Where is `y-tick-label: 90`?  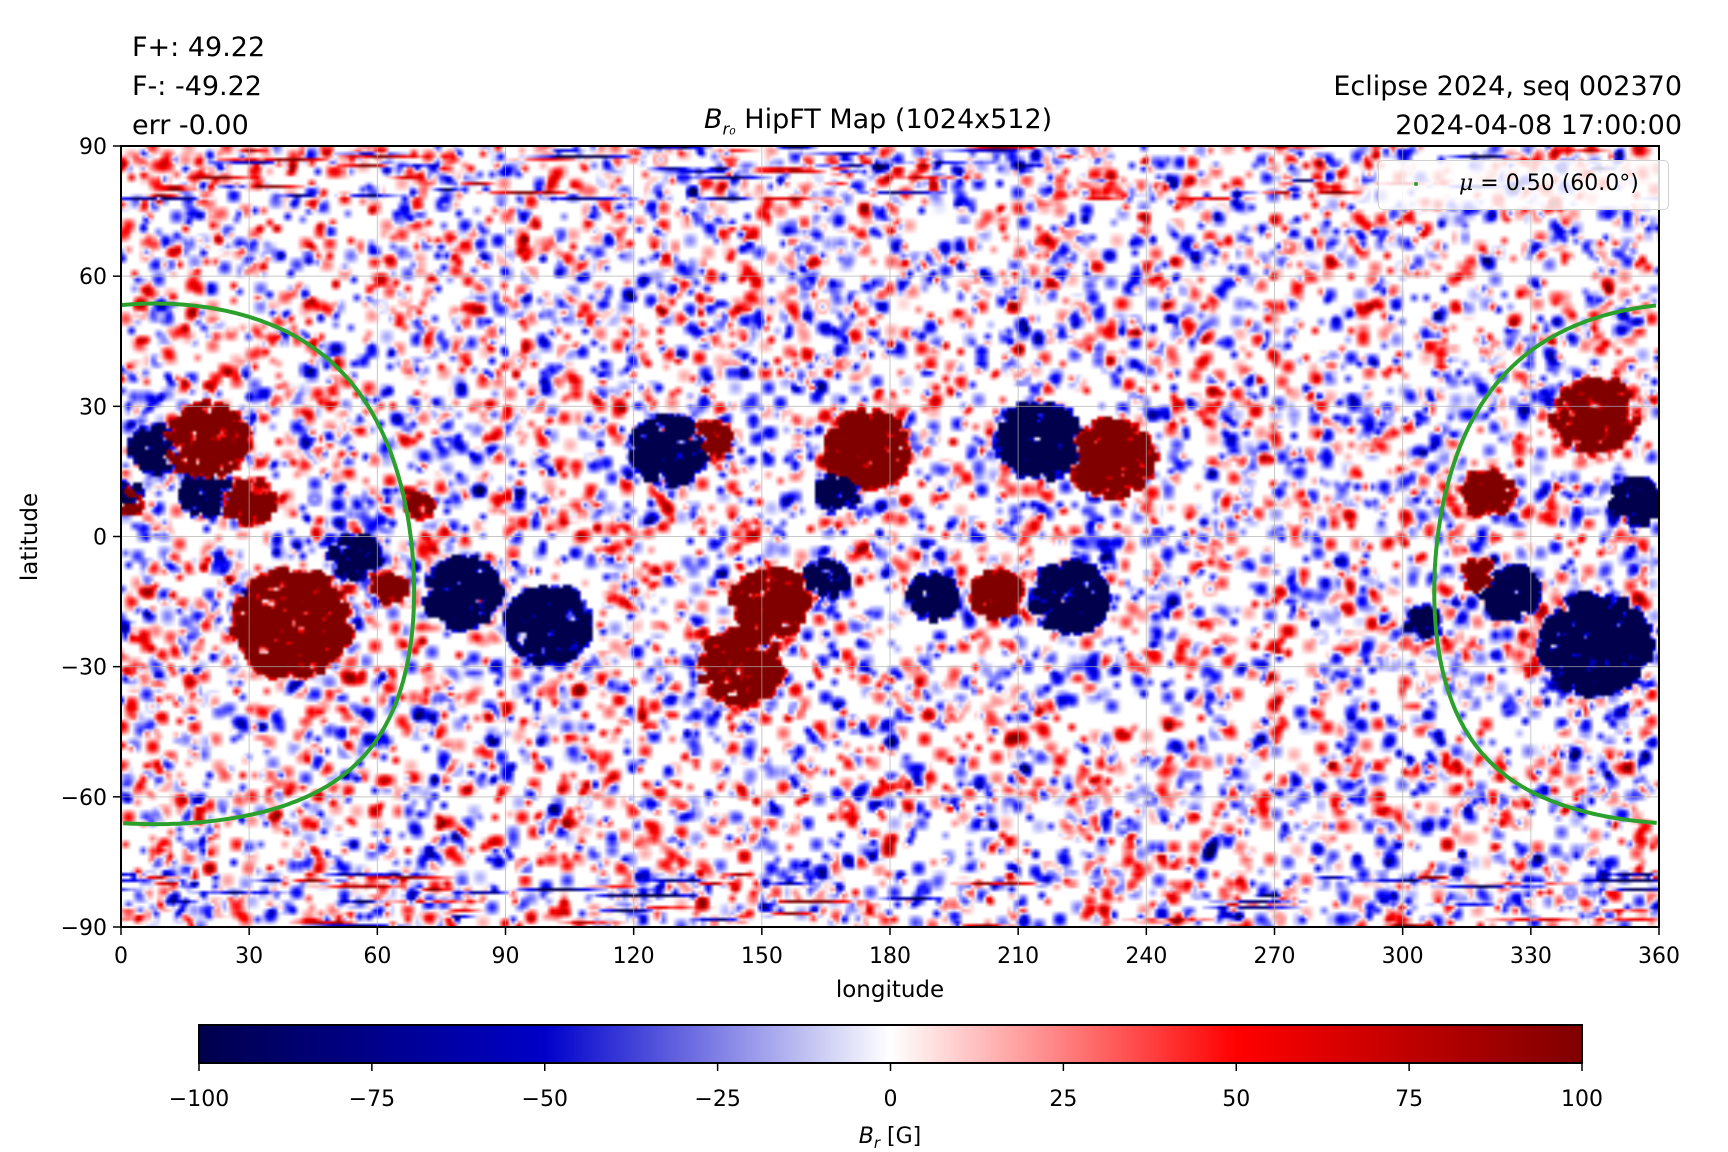 y-tick-label: 90 is located at coordinates (93, 147).